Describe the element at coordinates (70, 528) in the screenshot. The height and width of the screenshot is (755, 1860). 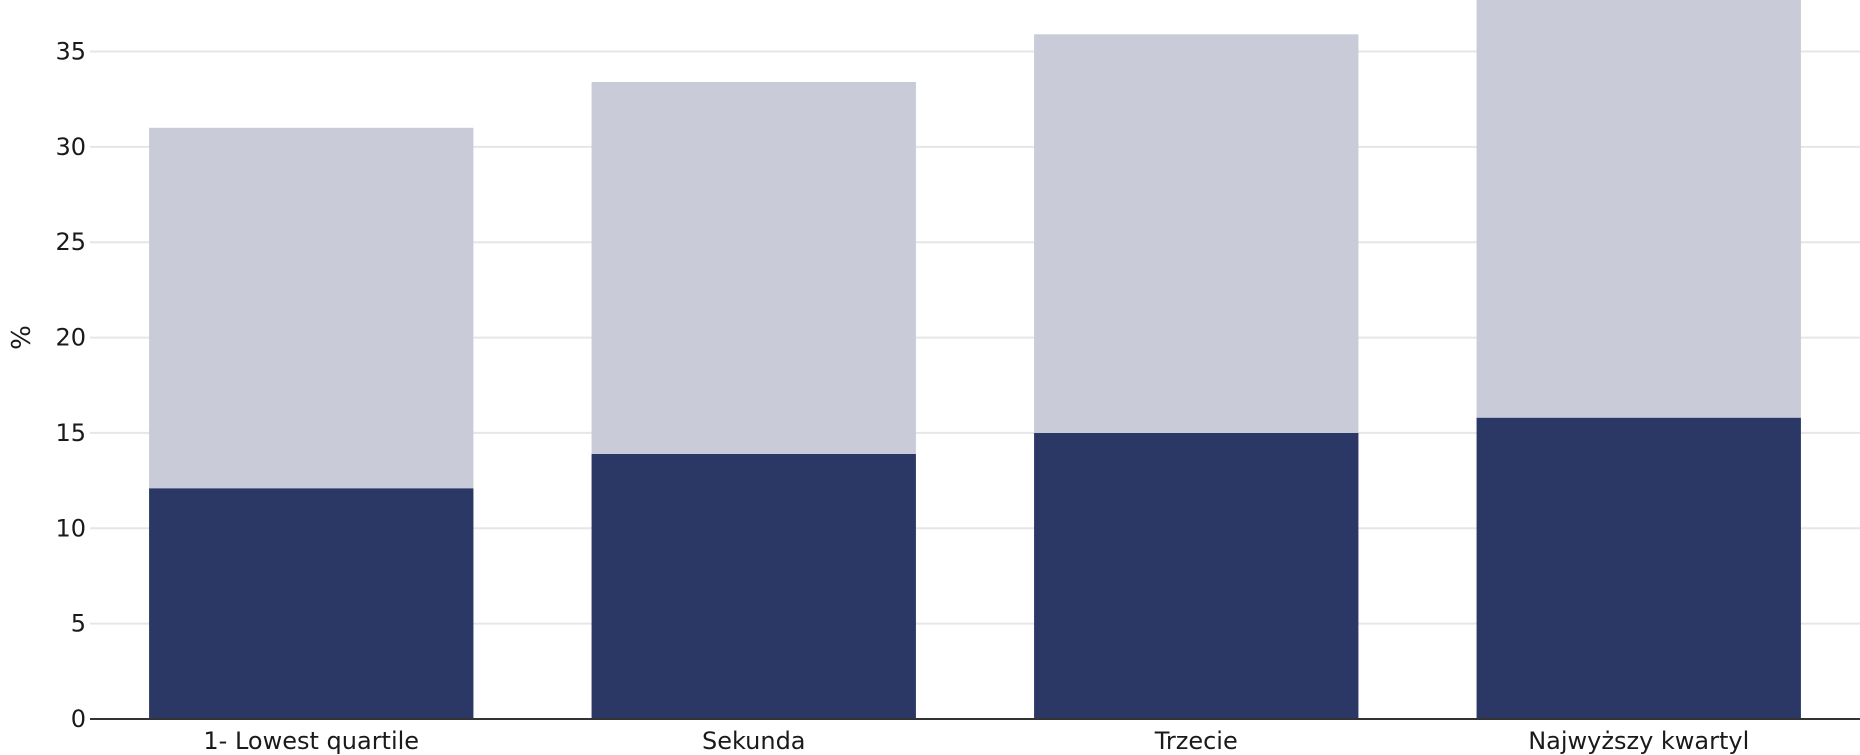
I see `y-tick-label: 10` at that location.